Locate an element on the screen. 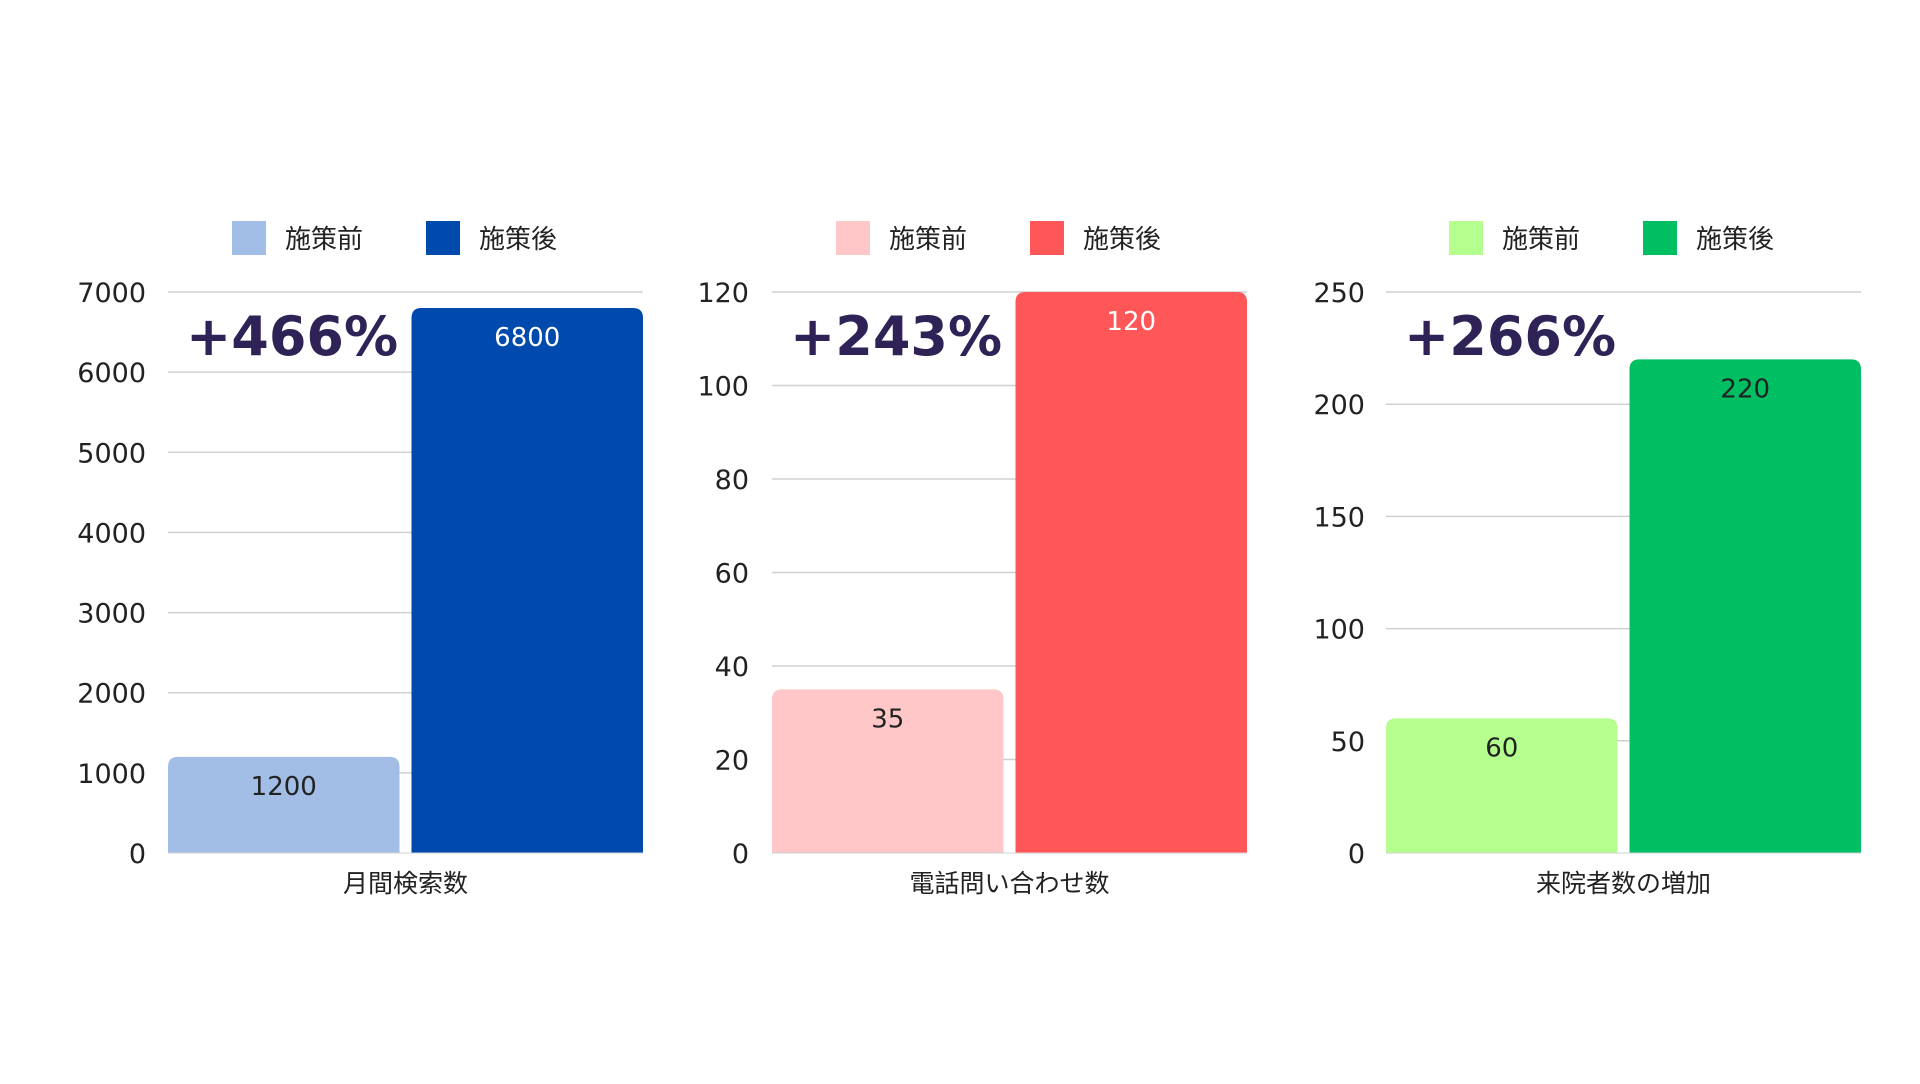 Image resolution: width=1920 pixels, height=1084 pixels. y-tick-label: 60 is located at coordinates (732, 574).